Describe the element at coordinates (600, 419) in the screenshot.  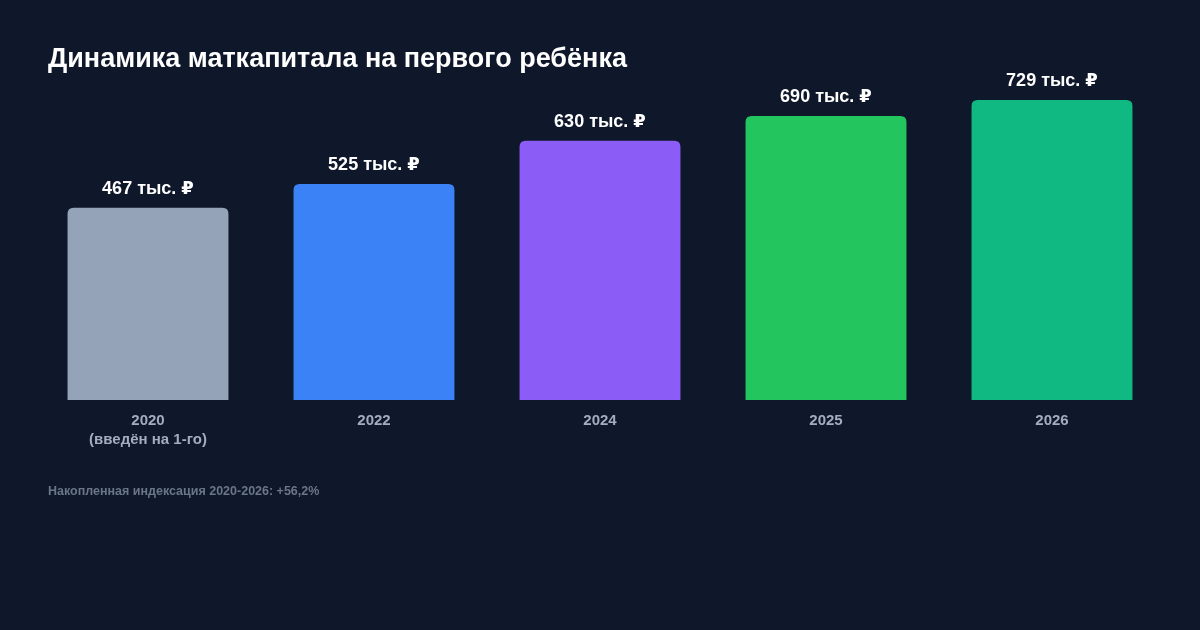
I see `x-tick-label: 2024` at that location.